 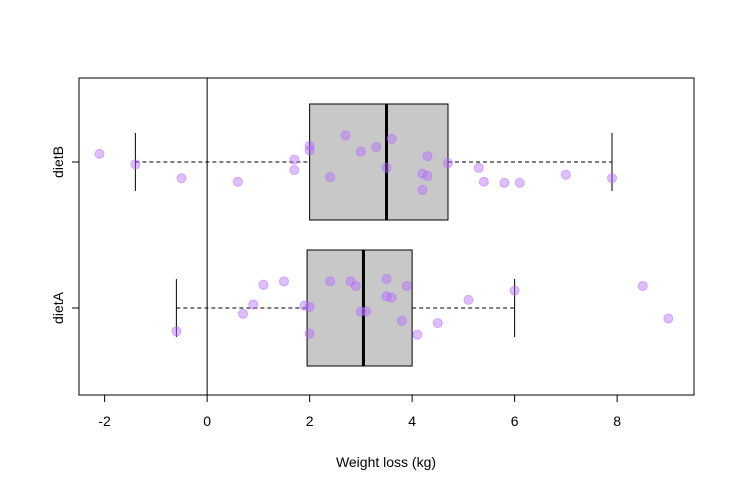 I want to click on box-dietA, so click(x=359, y=308).